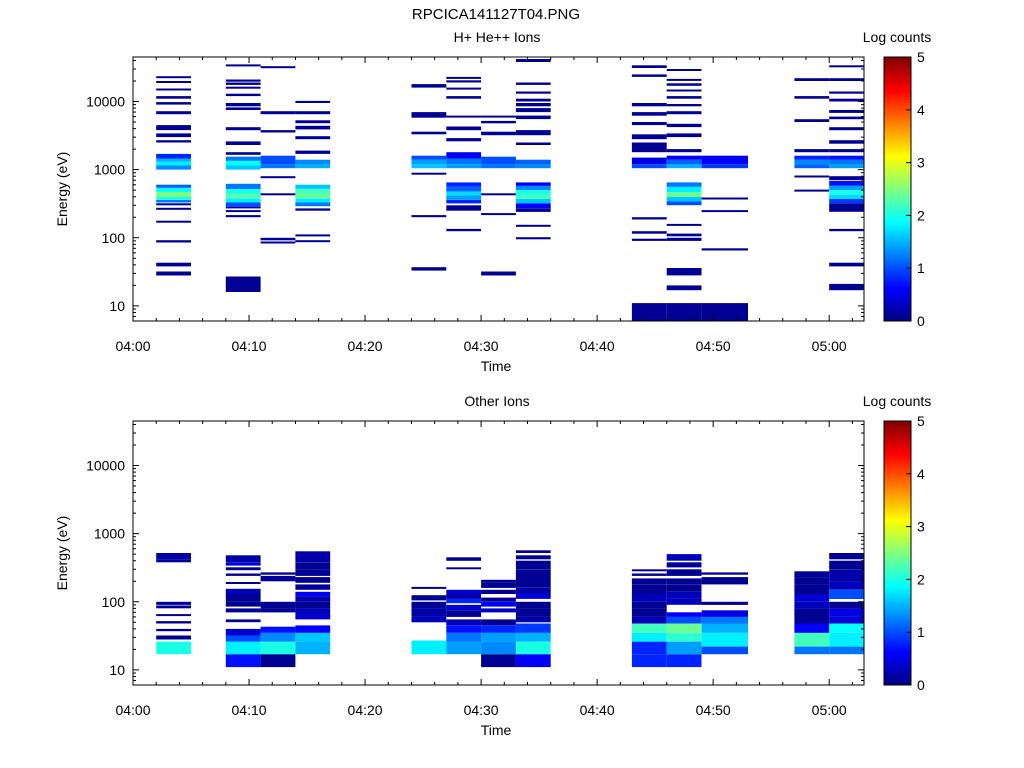 The width and height of the screenshot is (1024, 768). What do you see at coordinates (496, 401) in the screenshot?
I see `panel-title: Other Ions` at bounding box center [496, 401].